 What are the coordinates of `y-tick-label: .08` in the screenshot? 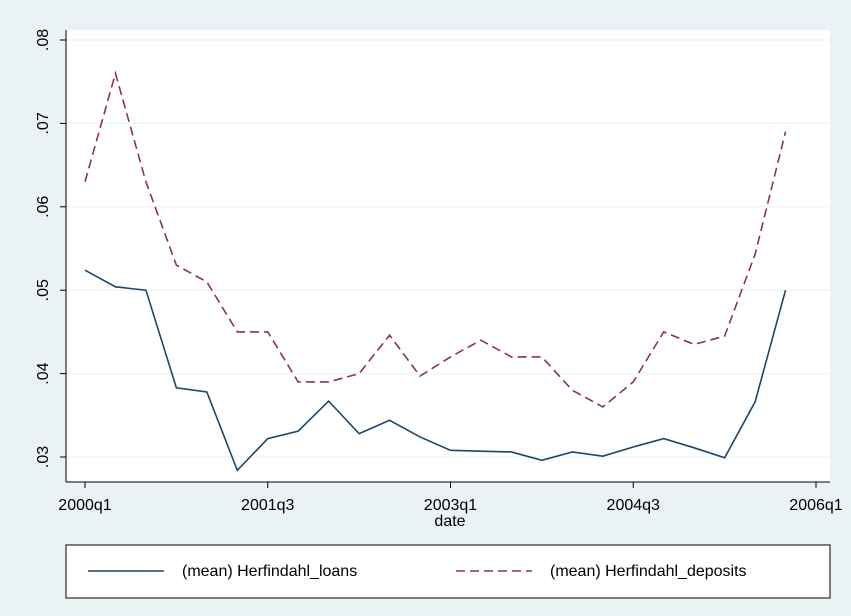 It's located at (43, 40).